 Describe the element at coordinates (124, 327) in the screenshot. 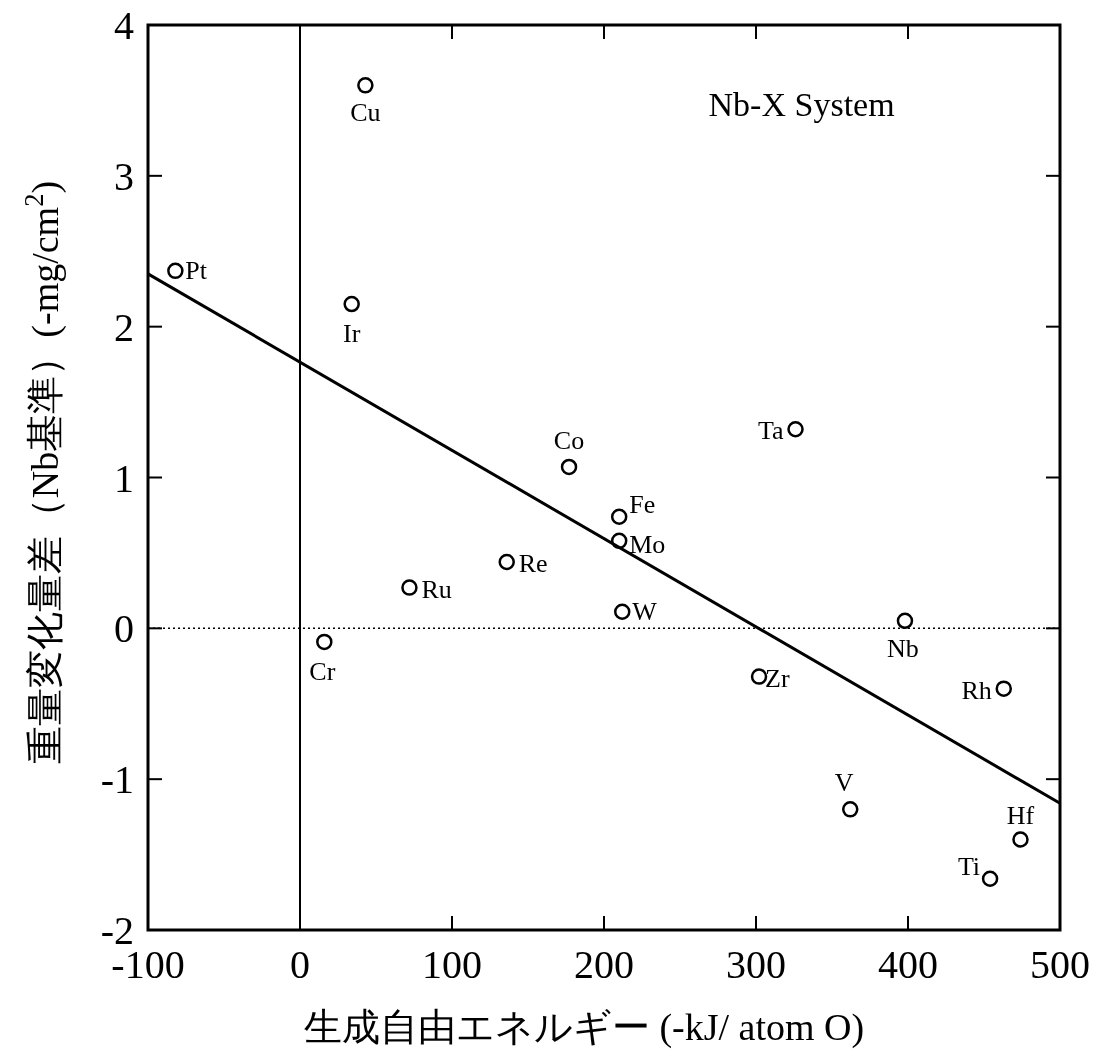

I see `y-tick-label: 2` at that location.